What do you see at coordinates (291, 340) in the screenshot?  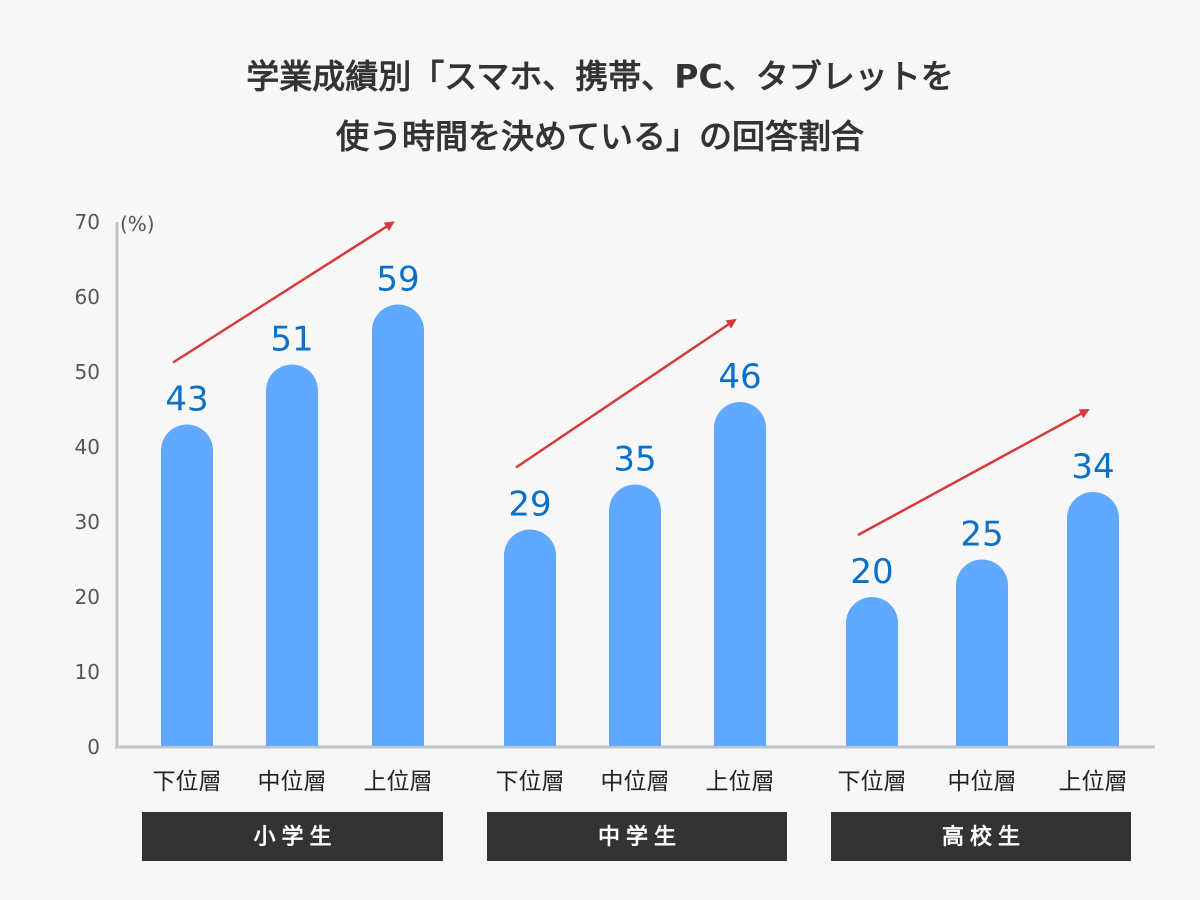 I see `value-label: 51` at bounding box center [291, 340].